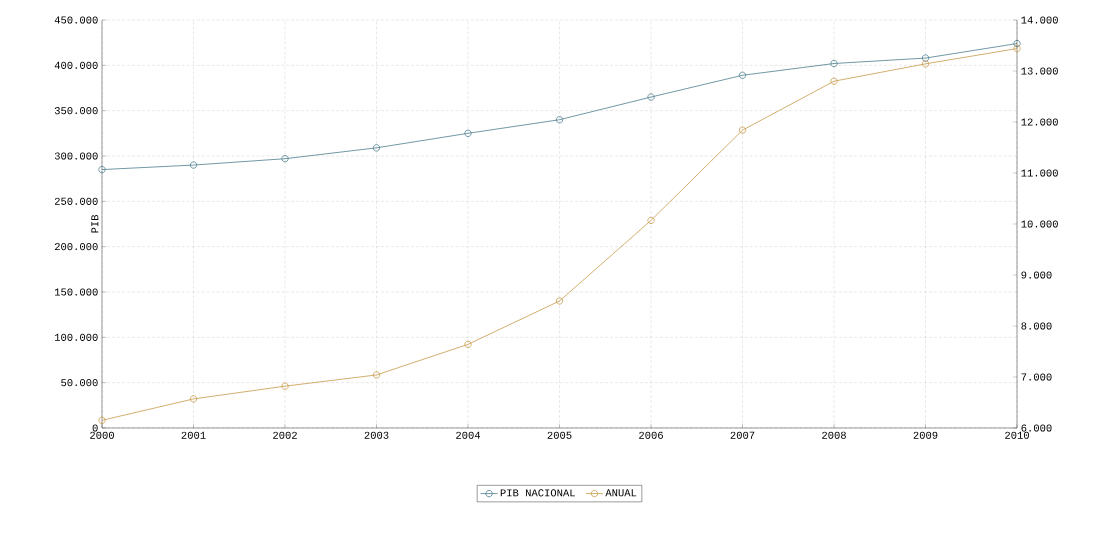  What do you see at coordinates (1017, 435) in the screenshot?
I see `x-tick-label: 2010` at bounding box center [1017, 435].